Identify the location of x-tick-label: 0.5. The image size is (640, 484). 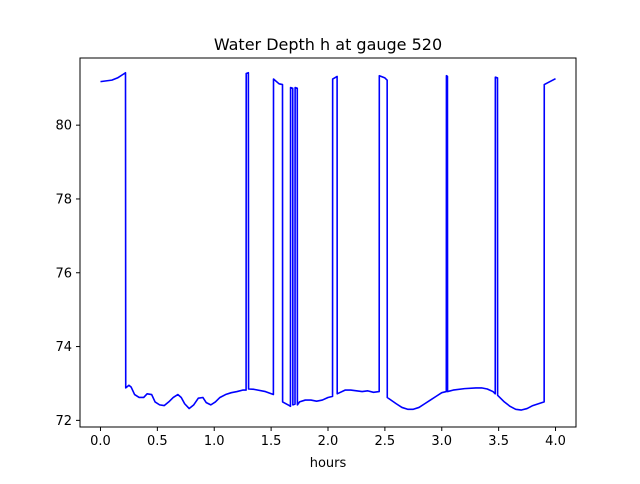
(157, 441).